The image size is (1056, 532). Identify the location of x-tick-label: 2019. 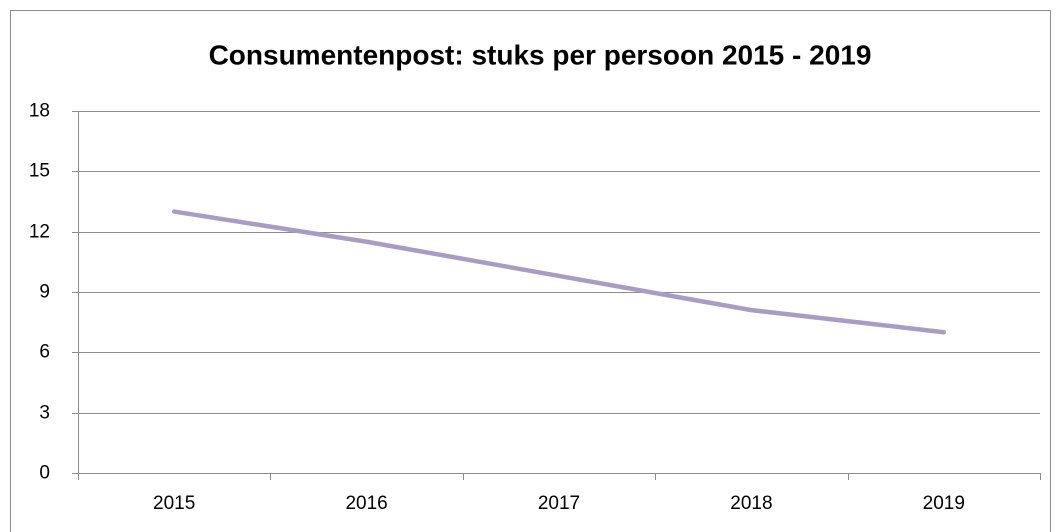
(944, 503).